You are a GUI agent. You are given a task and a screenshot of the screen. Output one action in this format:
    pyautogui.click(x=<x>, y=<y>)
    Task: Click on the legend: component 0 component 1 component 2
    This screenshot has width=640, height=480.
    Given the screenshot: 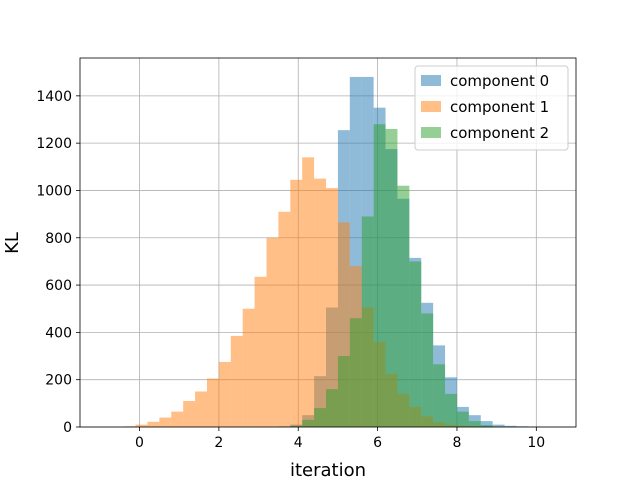 What is the action you would take?
    pyautogui.click(x=491, y=108)
    